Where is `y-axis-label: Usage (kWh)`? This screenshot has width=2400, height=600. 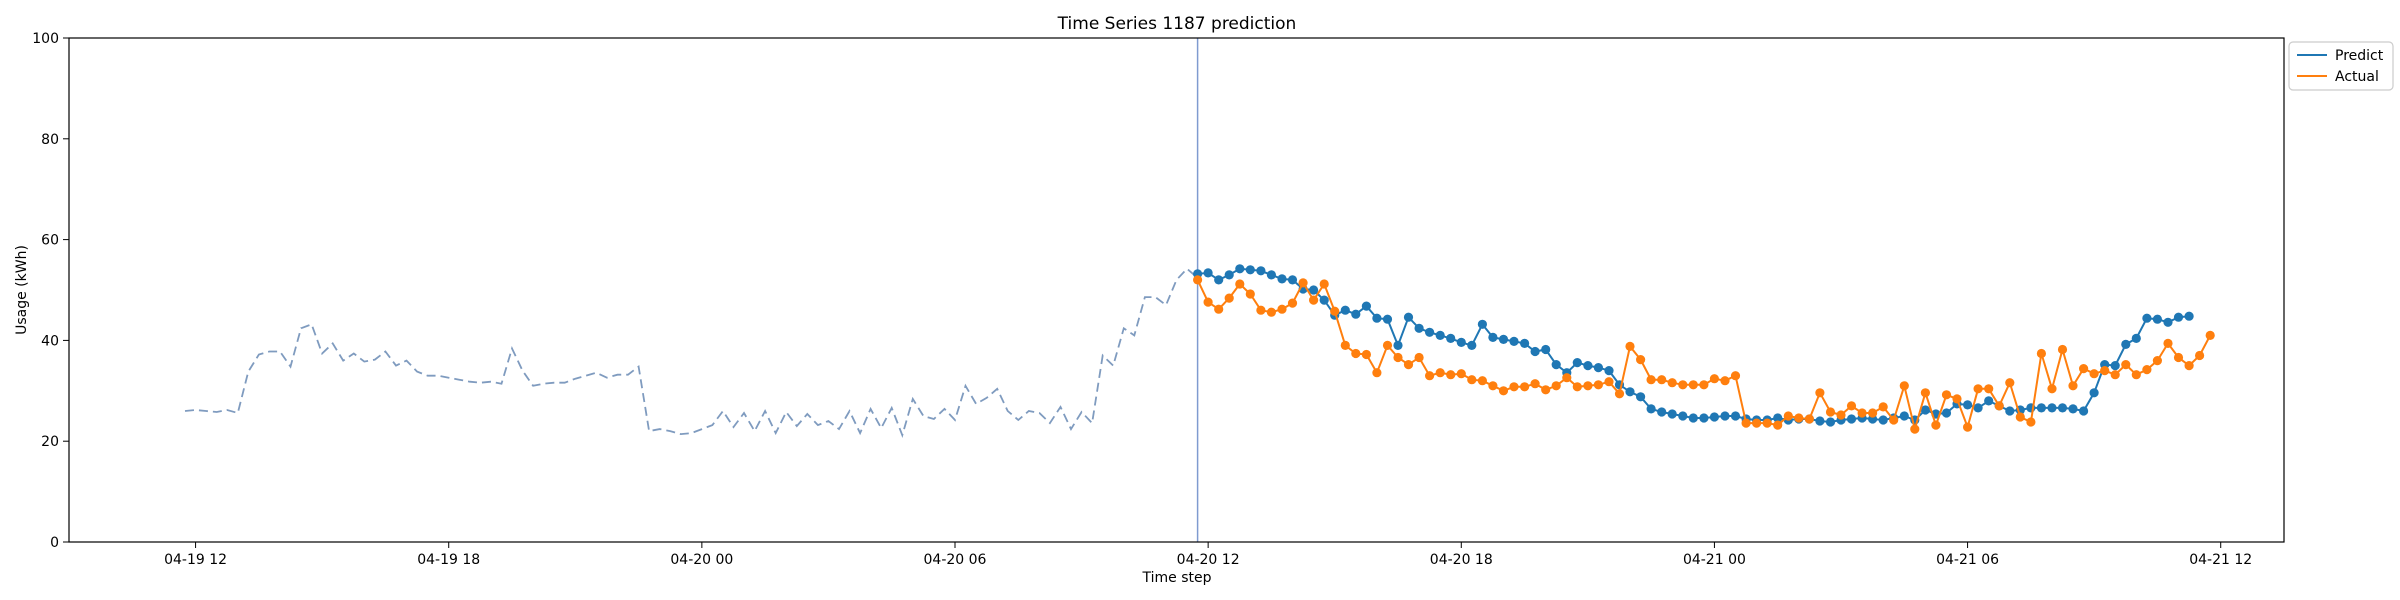
y-axis-label: Usage (kWh) is located at coordinates (22, 290).